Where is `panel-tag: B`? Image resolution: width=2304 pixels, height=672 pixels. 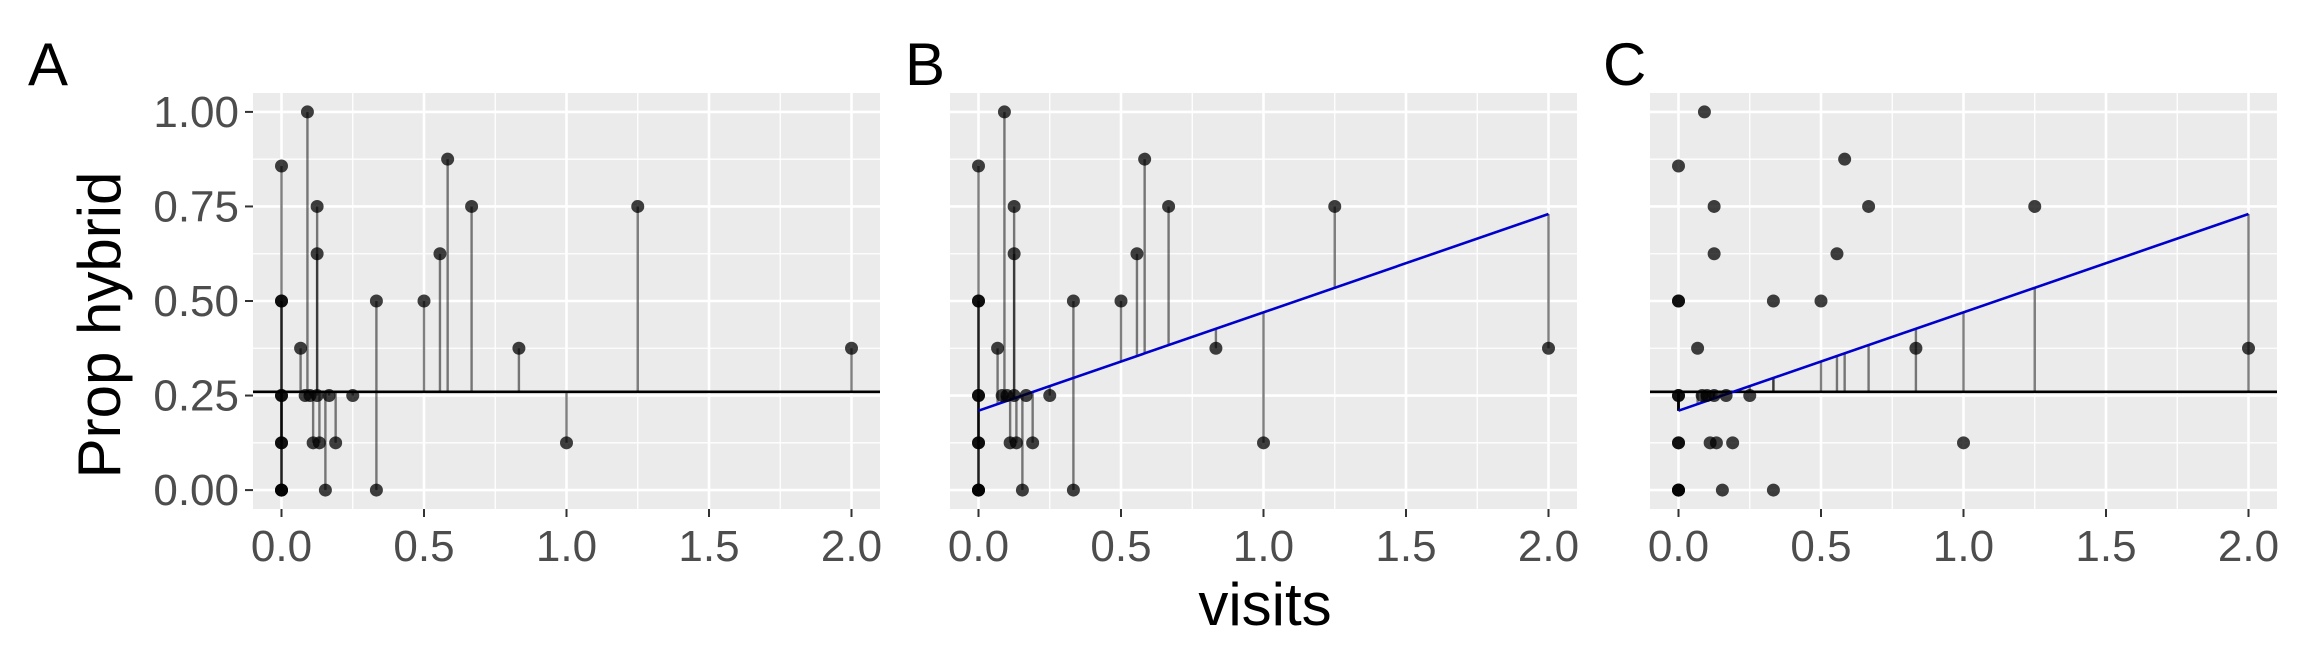 panel-tag: B is located at coordinates (925, 64).